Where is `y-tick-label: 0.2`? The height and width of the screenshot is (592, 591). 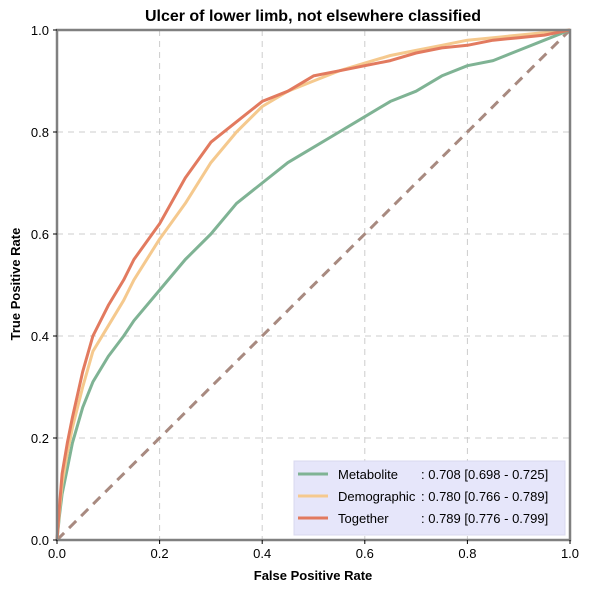
y-tick-label: 0.2 is located at coordinates (40, 438).